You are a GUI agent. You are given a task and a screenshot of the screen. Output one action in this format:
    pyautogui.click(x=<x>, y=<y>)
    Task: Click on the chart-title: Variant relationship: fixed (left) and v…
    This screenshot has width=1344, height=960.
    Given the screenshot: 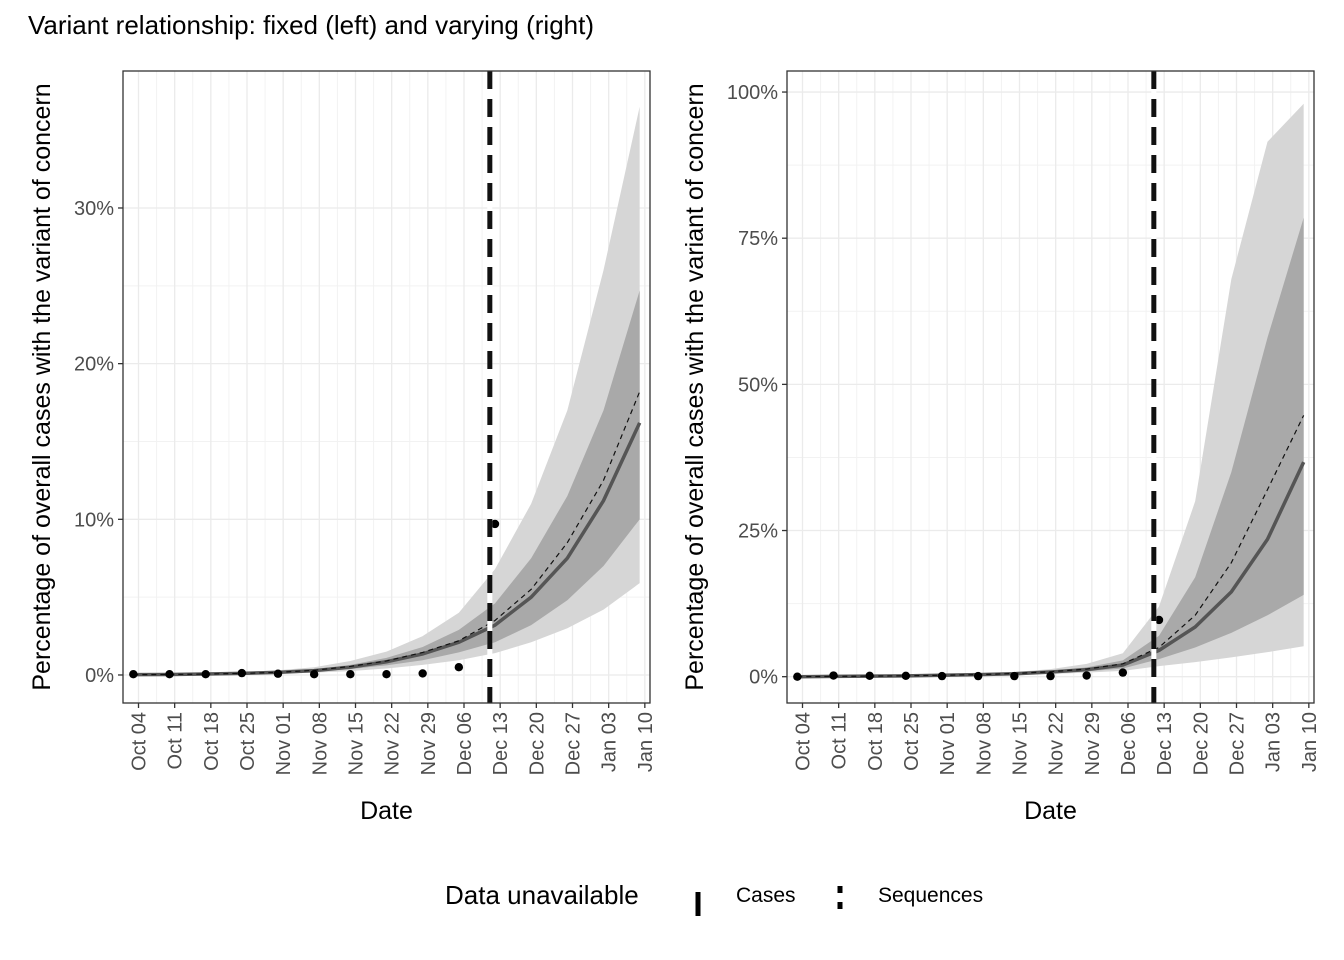 What is the action you would take?
    pyautogui.click(x=311, y=25)
    